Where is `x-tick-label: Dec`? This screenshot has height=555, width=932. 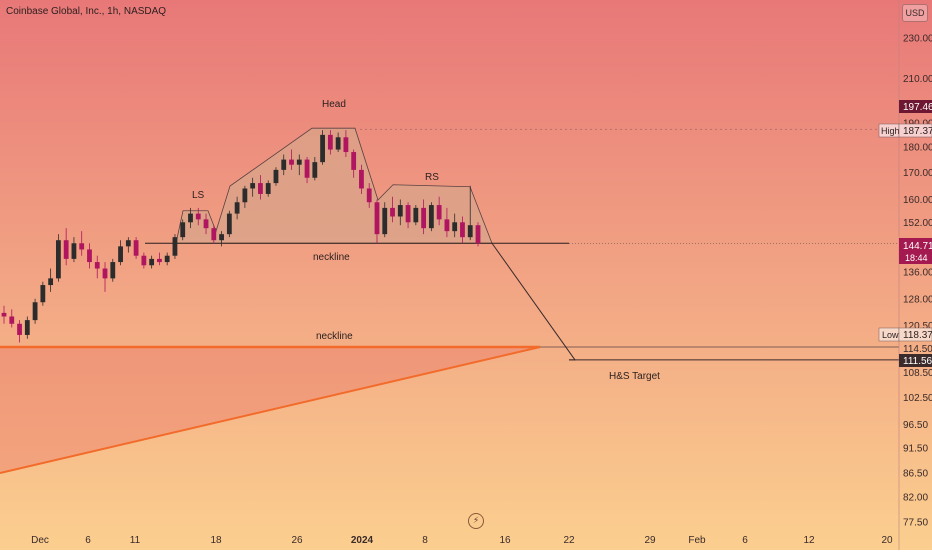
x-tick-label: Dec is located at coordinates (40, 540).